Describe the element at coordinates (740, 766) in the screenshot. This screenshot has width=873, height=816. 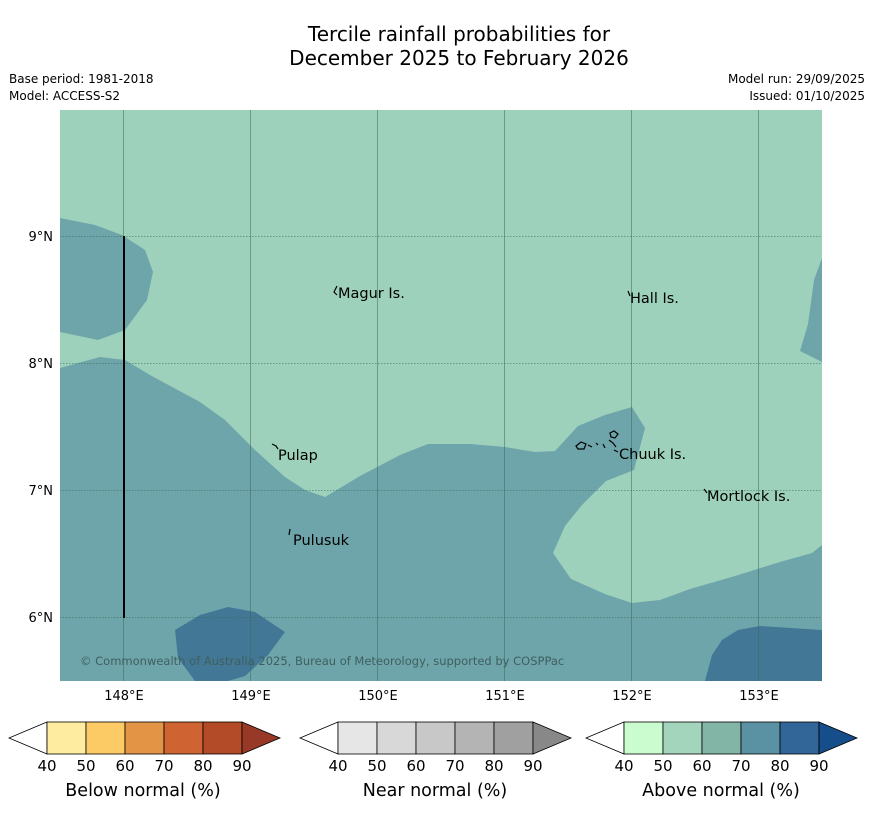
I see `above-tick-70: 70` at that location.